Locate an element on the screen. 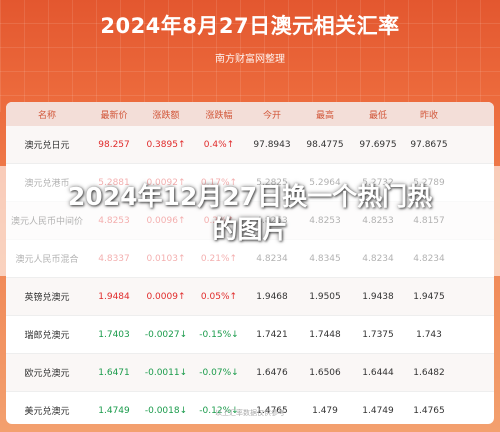  cell-last: 1.6471 is located at coordinates (114, 372).